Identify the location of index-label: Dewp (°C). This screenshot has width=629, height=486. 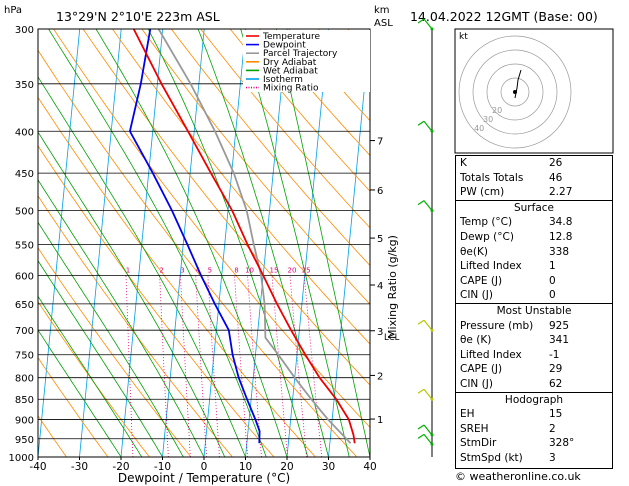
(487, 236).